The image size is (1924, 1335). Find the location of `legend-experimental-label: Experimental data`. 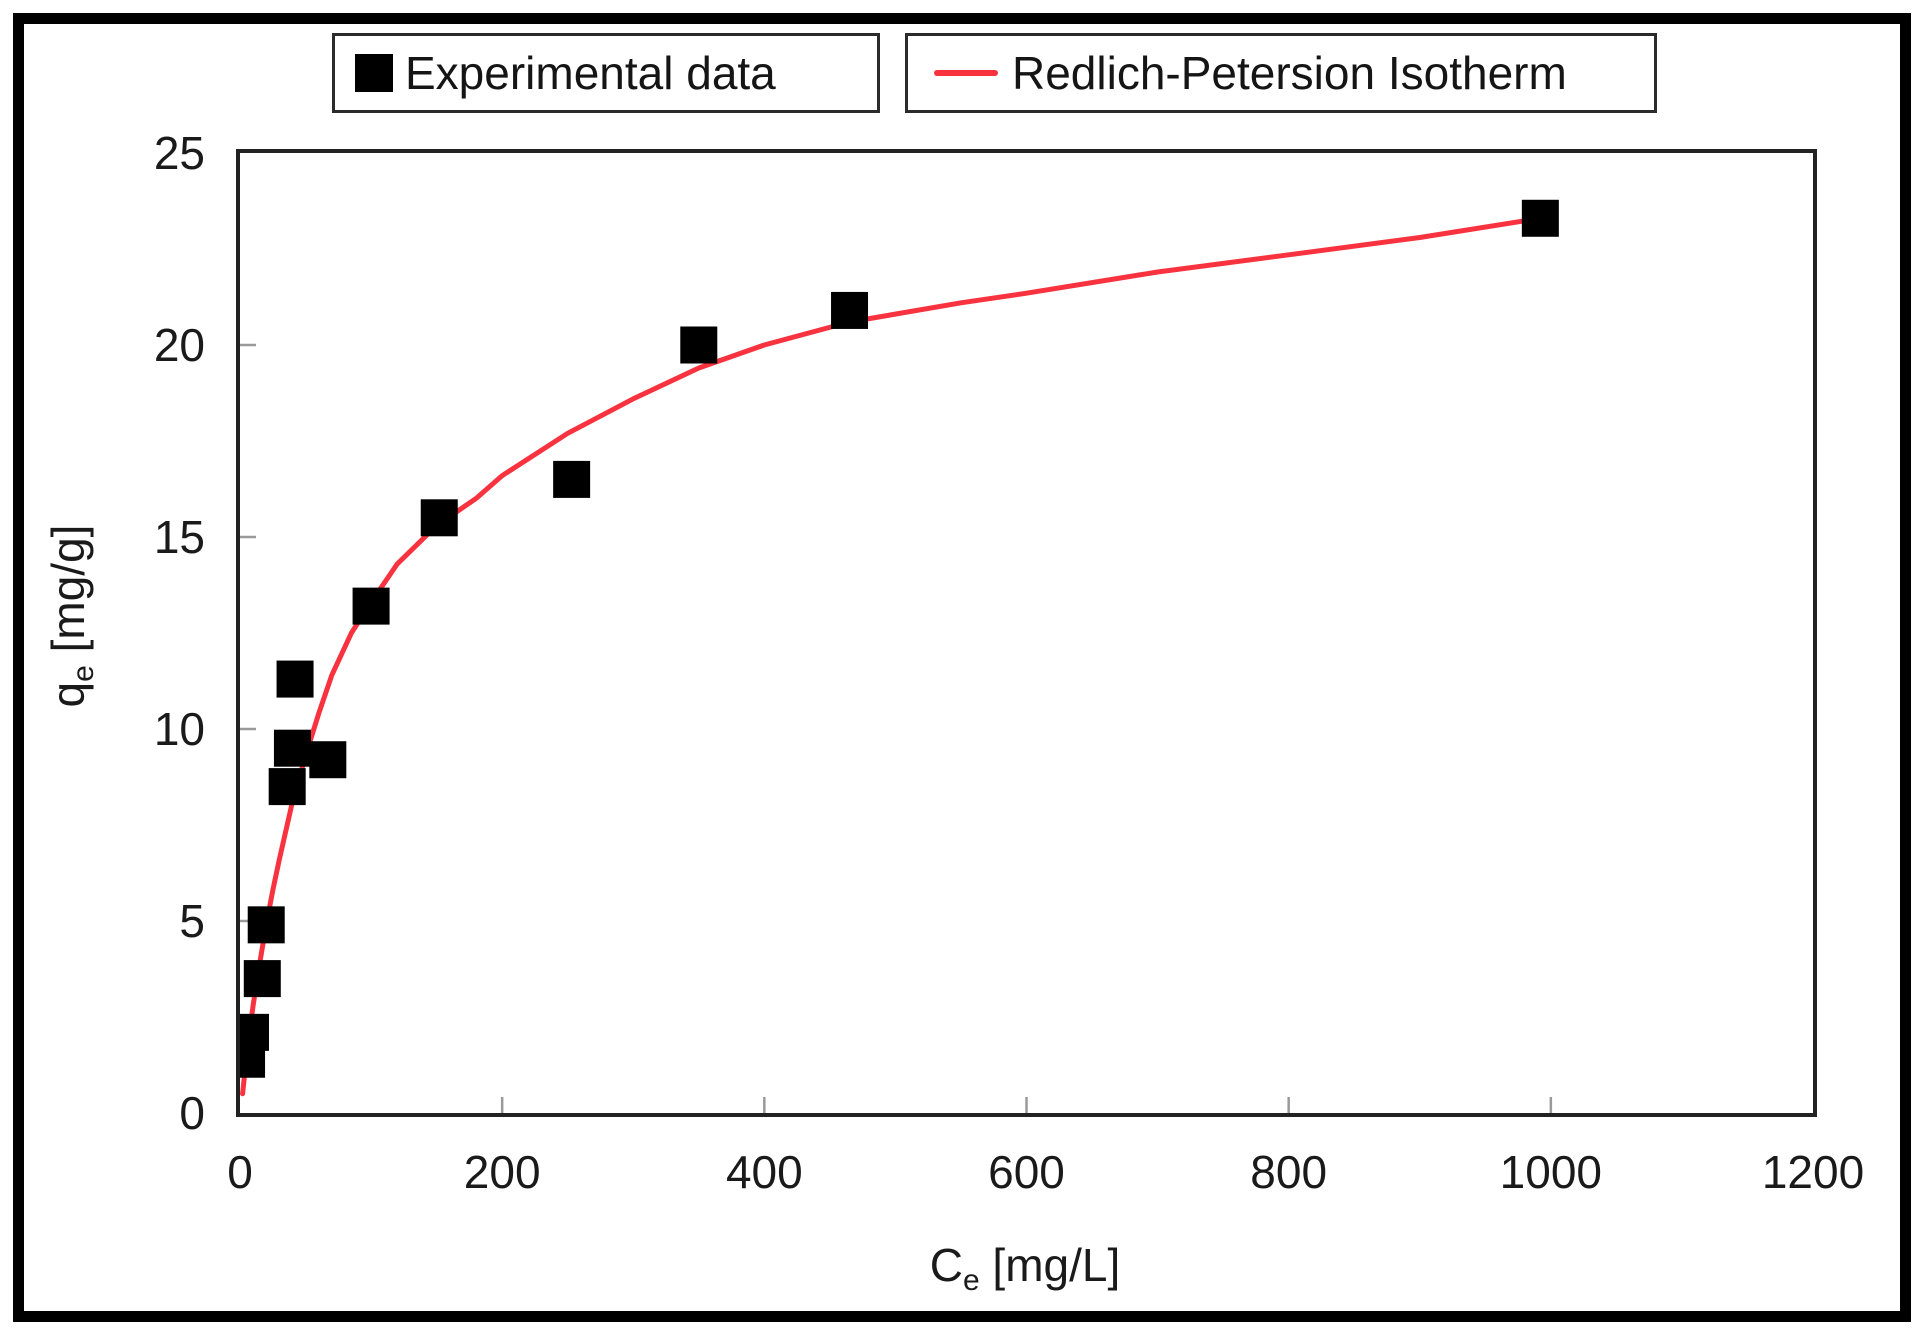

legend-experimental-label: Experimental data is located at coordinates (590, 73).